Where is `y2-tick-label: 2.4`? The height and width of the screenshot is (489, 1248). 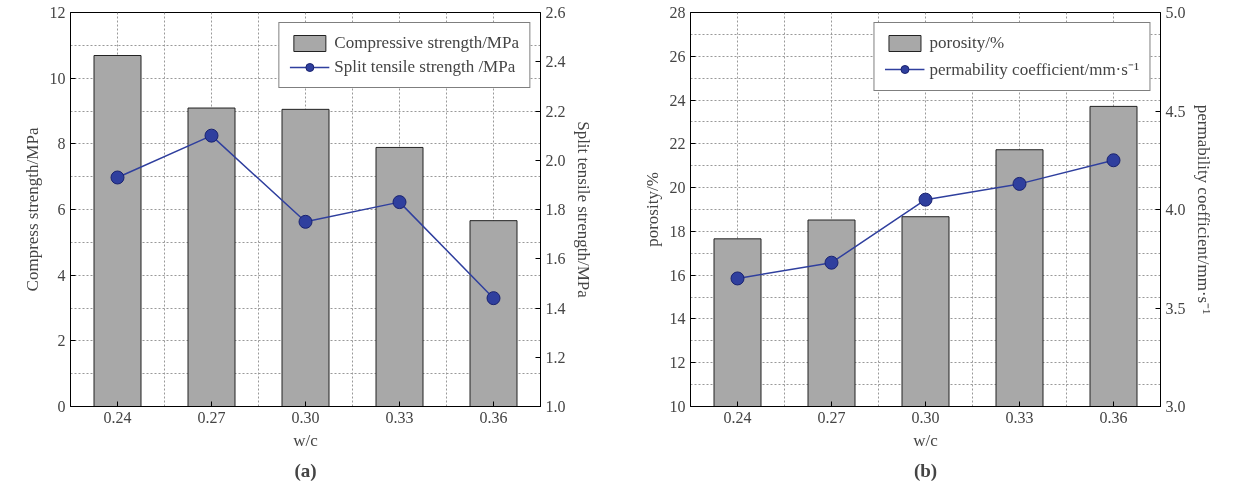
y2-tick-label: 2.4 is located at coordinates (555, 62).